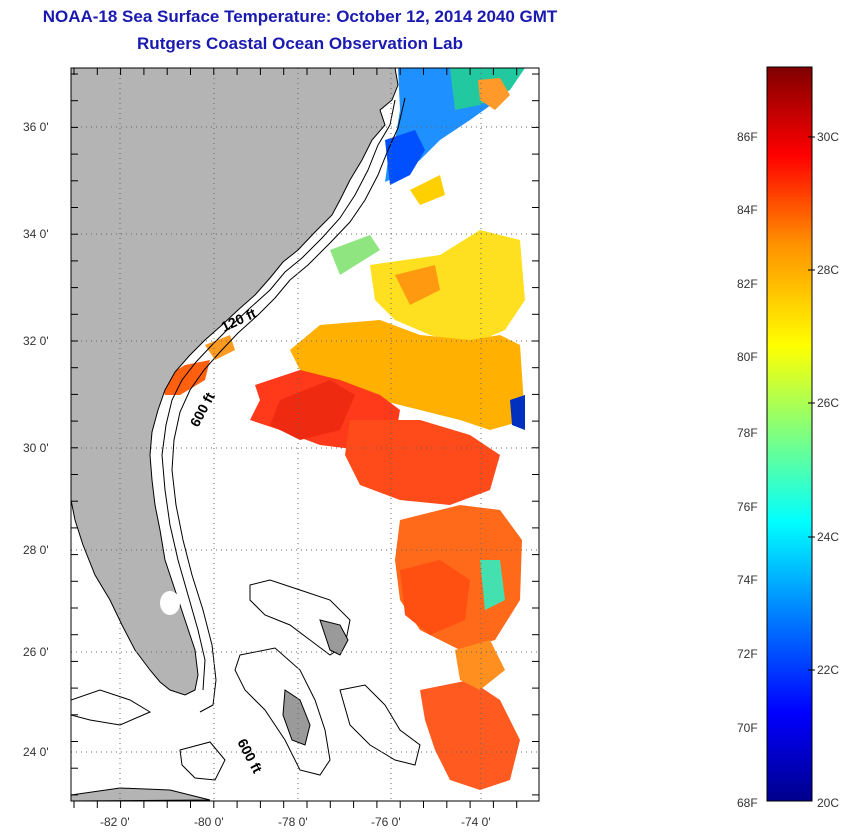 Image resolution: width=849 pixels, height=832 pixels. Describe the element at coordinates (36, 127) in the screenshot. I see `lat-label: 36 0'` at that location.